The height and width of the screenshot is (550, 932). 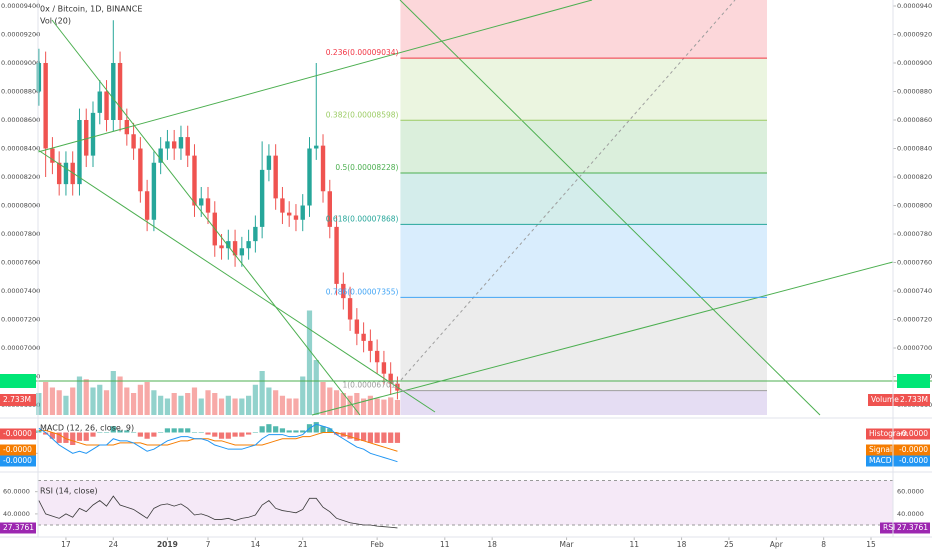 What do you see at coordinates (914, 148) in the screenshot?
I see `y-tick-label: 0.00008400` at bounding box center [914, 148].